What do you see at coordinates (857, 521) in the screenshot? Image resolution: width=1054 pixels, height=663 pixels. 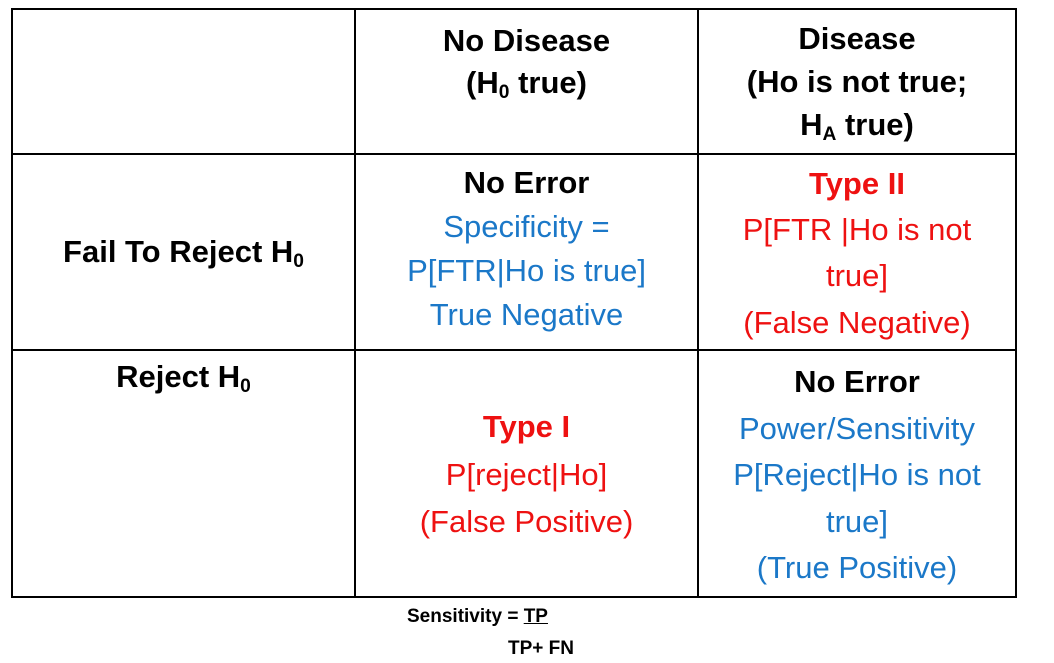 I see `power-prob-line2: true]` at bounding box center [857, 521].